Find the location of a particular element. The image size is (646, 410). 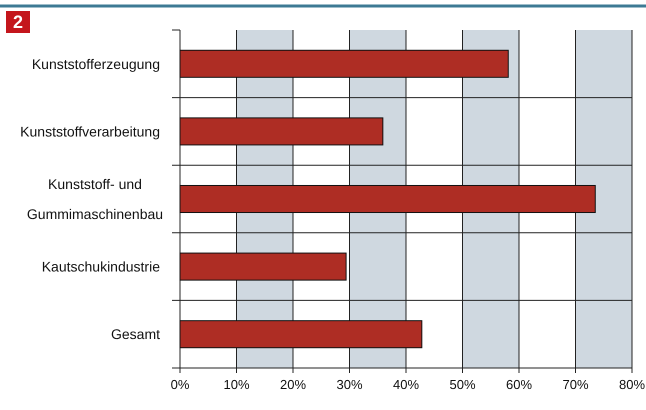

x-tick-label: 20% is located at coordinates (293, 384).